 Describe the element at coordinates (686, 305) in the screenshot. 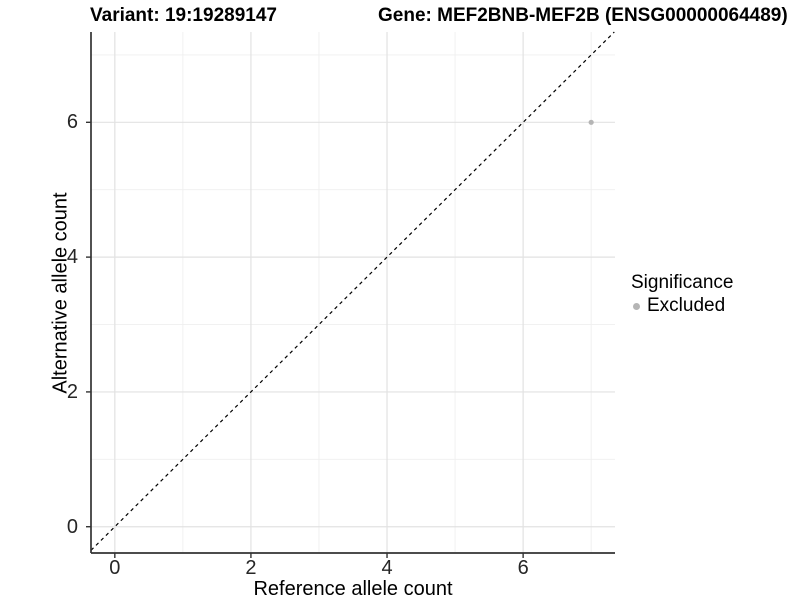

I see `legend-item-label: Excluded` at that location.